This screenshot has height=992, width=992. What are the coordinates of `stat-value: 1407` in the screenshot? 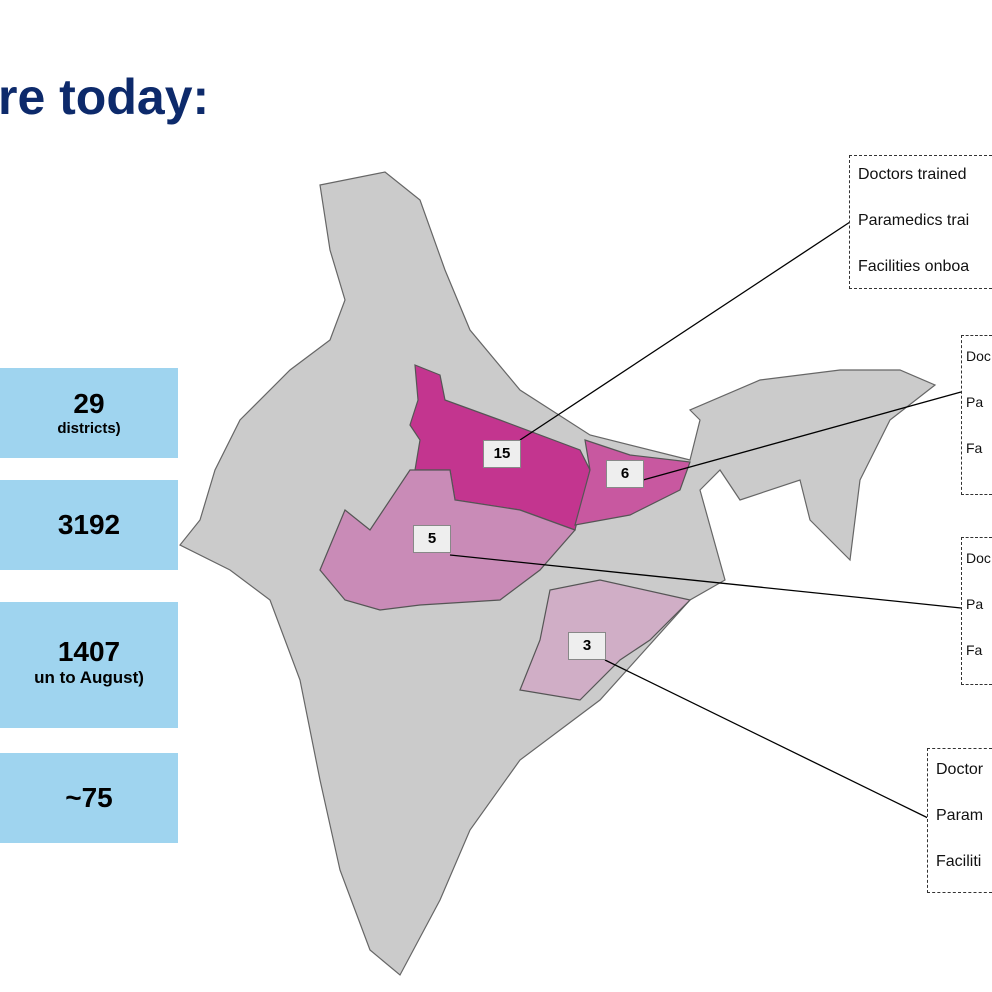 It's located at (89, 651).